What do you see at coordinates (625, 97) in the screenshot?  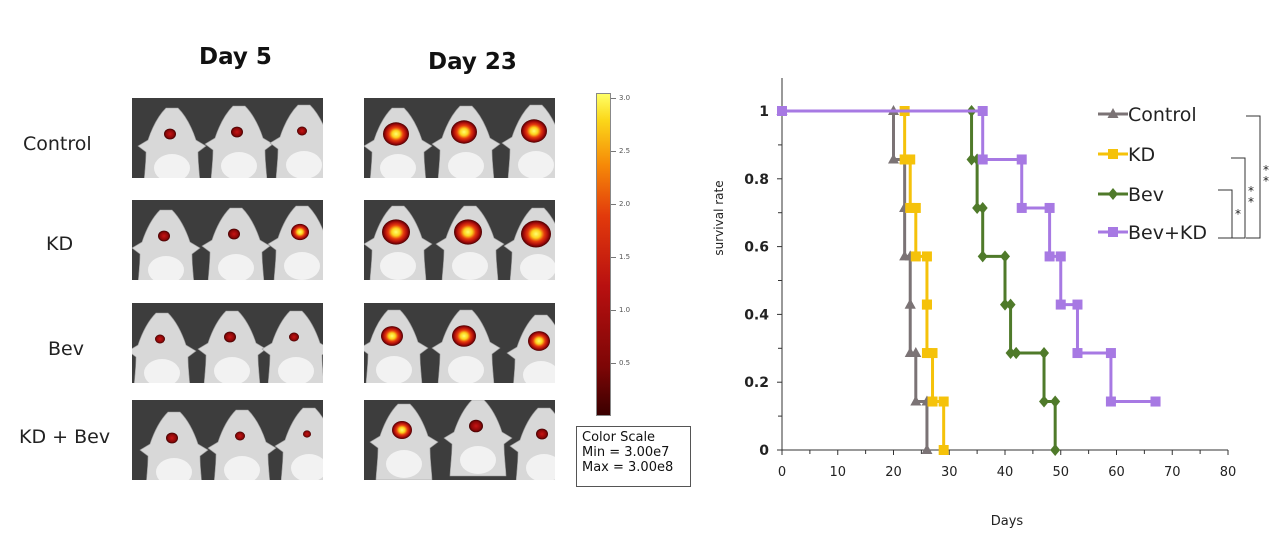 I see `color-scale-tick-label: 3.0` at bounding box center [625, 97].